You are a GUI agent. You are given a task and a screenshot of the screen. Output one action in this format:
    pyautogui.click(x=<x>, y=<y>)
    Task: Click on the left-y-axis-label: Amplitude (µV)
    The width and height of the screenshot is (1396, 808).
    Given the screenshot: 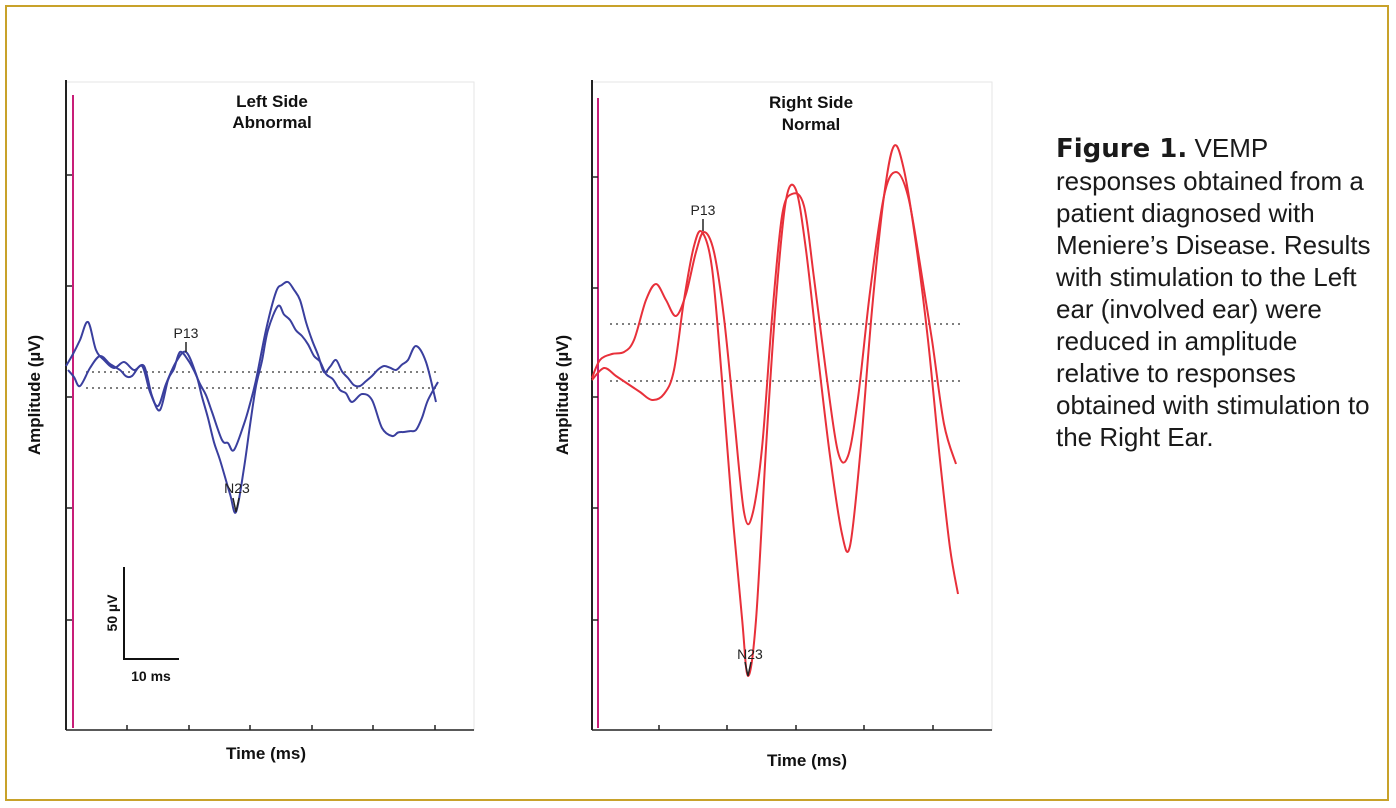 What is the action you would take?
    pyautogui.click(x=34, y=395)
    